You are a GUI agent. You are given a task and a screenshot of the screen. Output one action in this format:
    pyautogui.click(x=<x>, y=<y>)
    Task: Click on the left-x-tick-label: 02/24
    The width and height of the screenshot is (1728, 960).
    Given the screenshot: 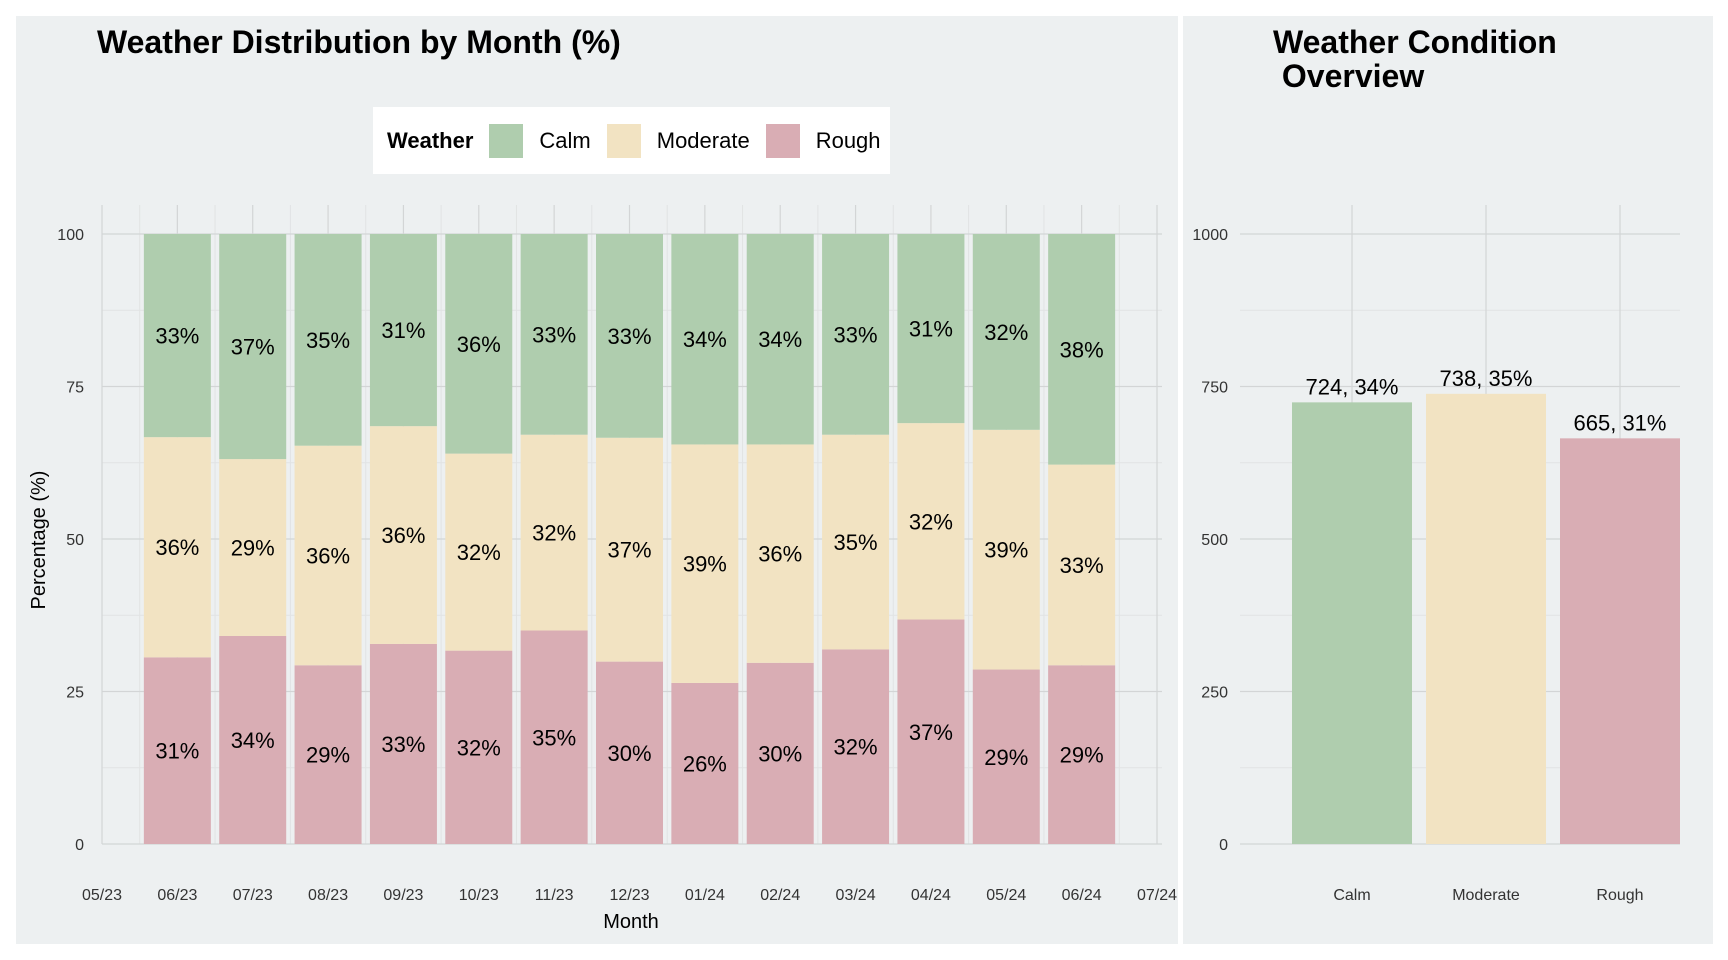 What is the action you would take?
    pyautogui.click(x=780, y=895)
    